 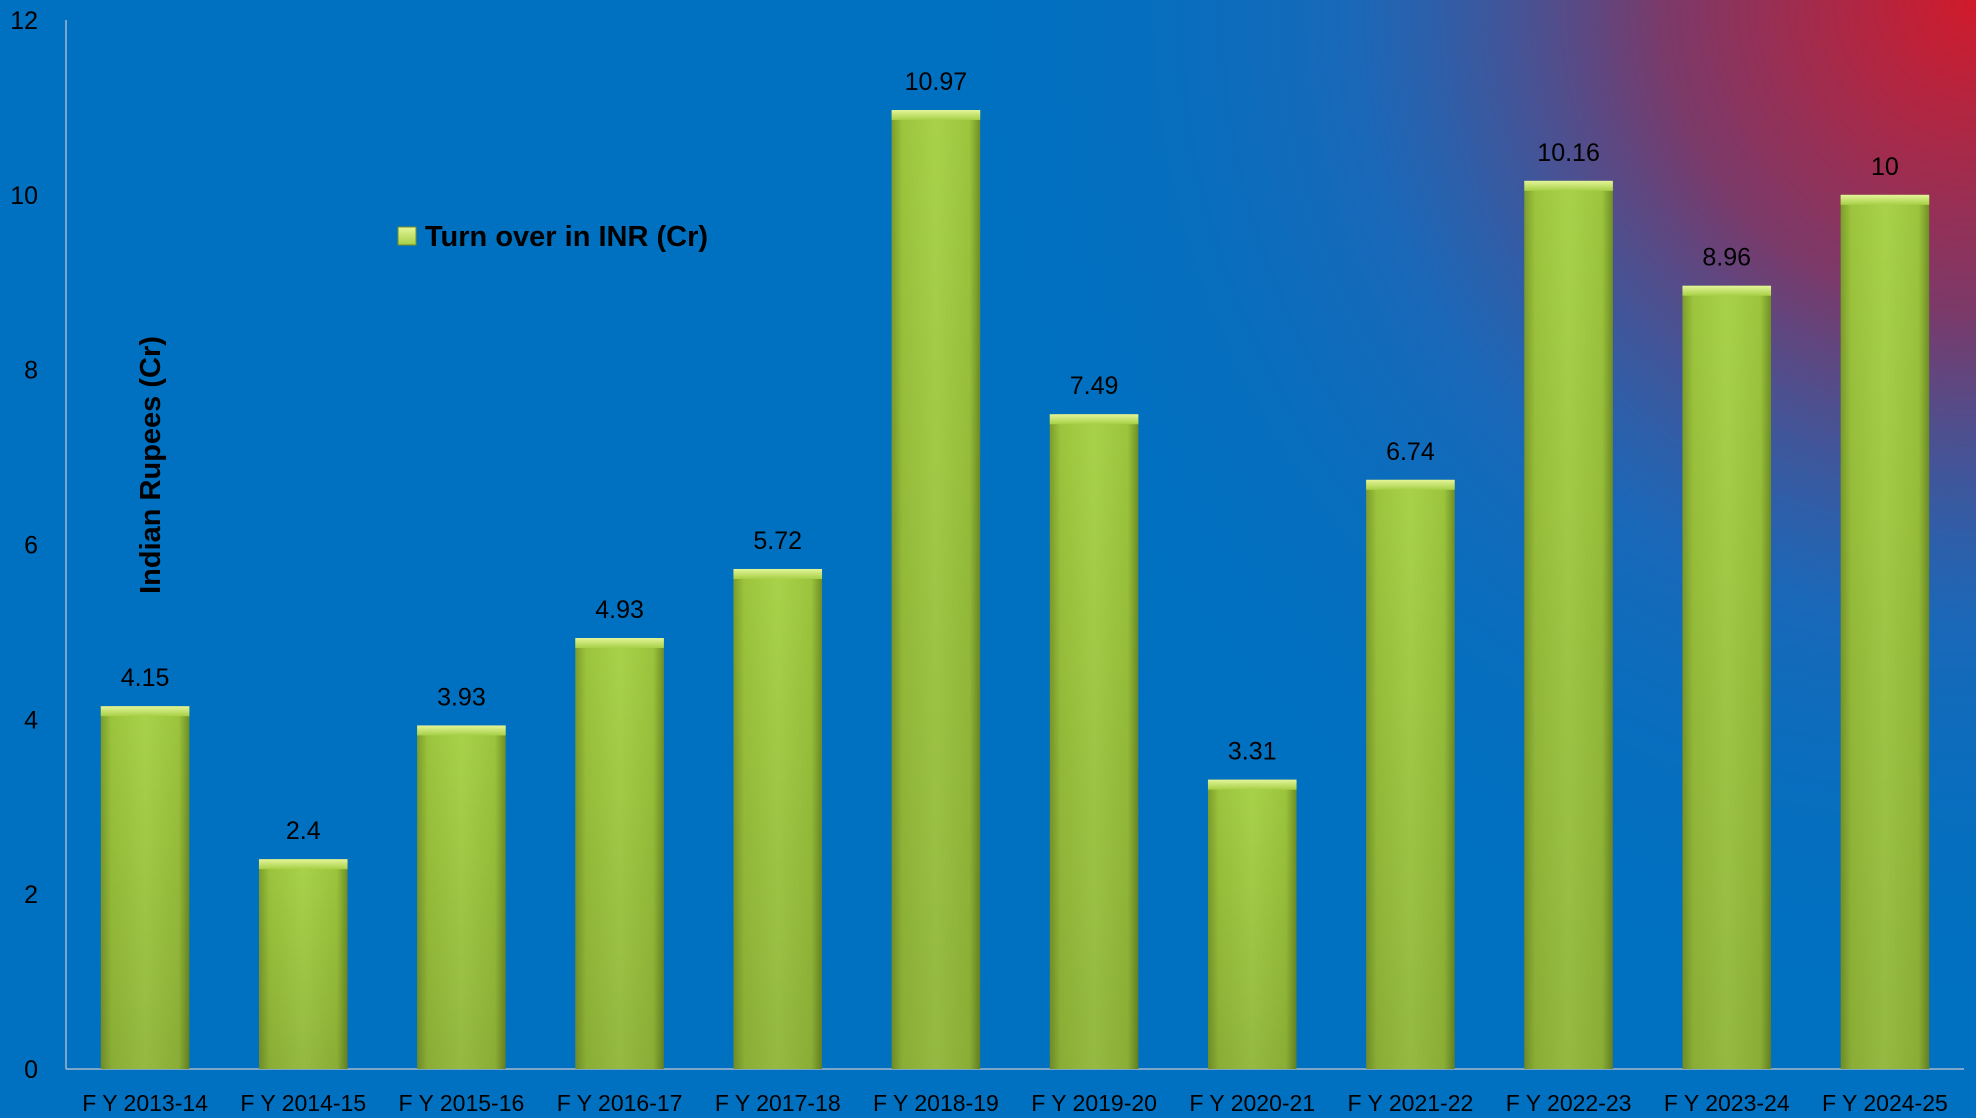 What do you see at coordinates (31, 1070) in the screenshot?
I see `y-tick-label: 0` at bounding box center [31, 1070].